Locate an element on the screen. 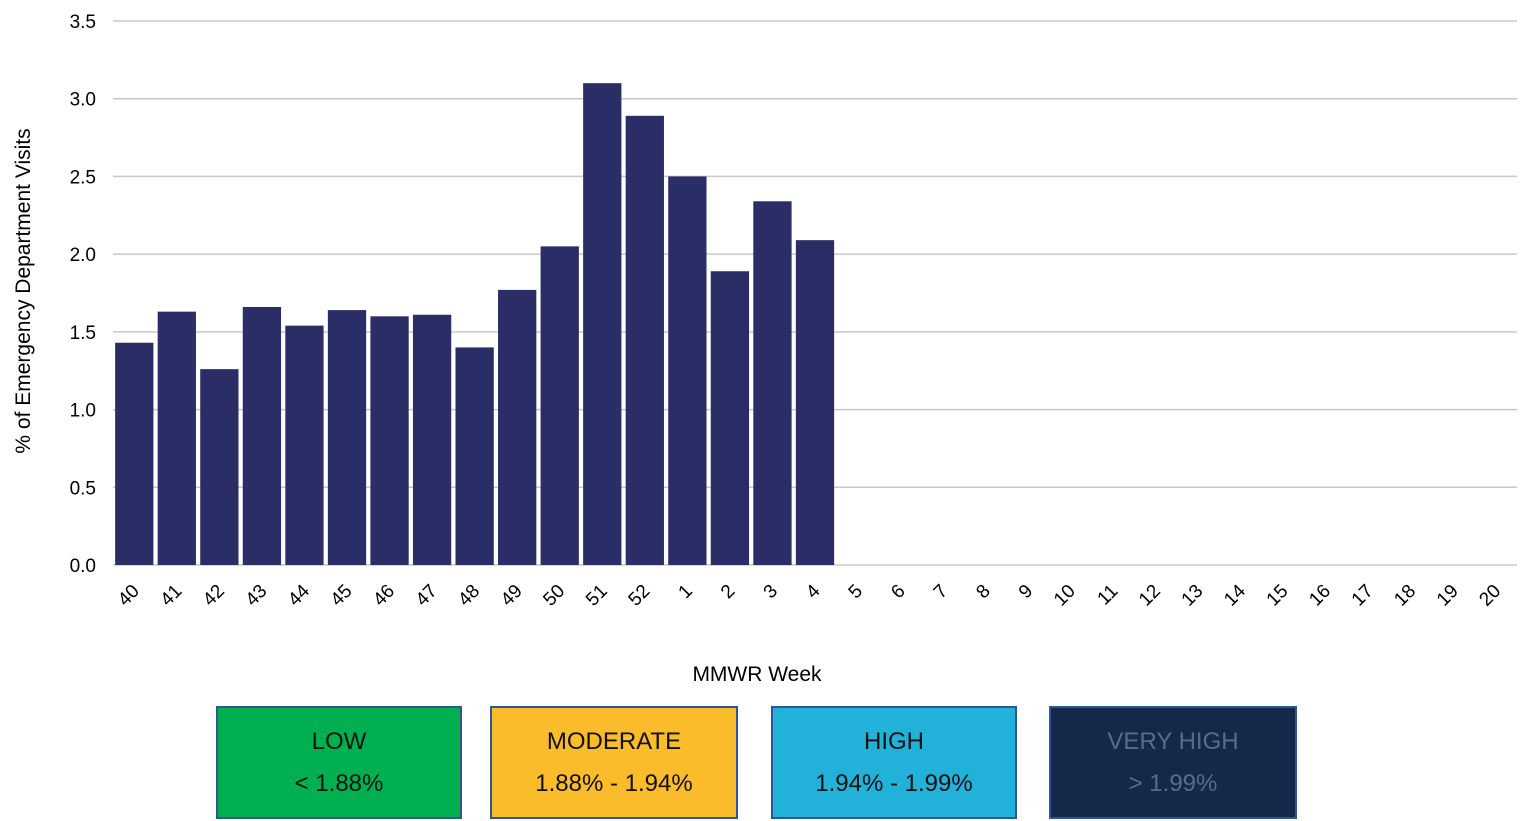 The width and height of the screenshot is (1525, 821). x-tick-label: 11 is located at coordinates (1108, 595).